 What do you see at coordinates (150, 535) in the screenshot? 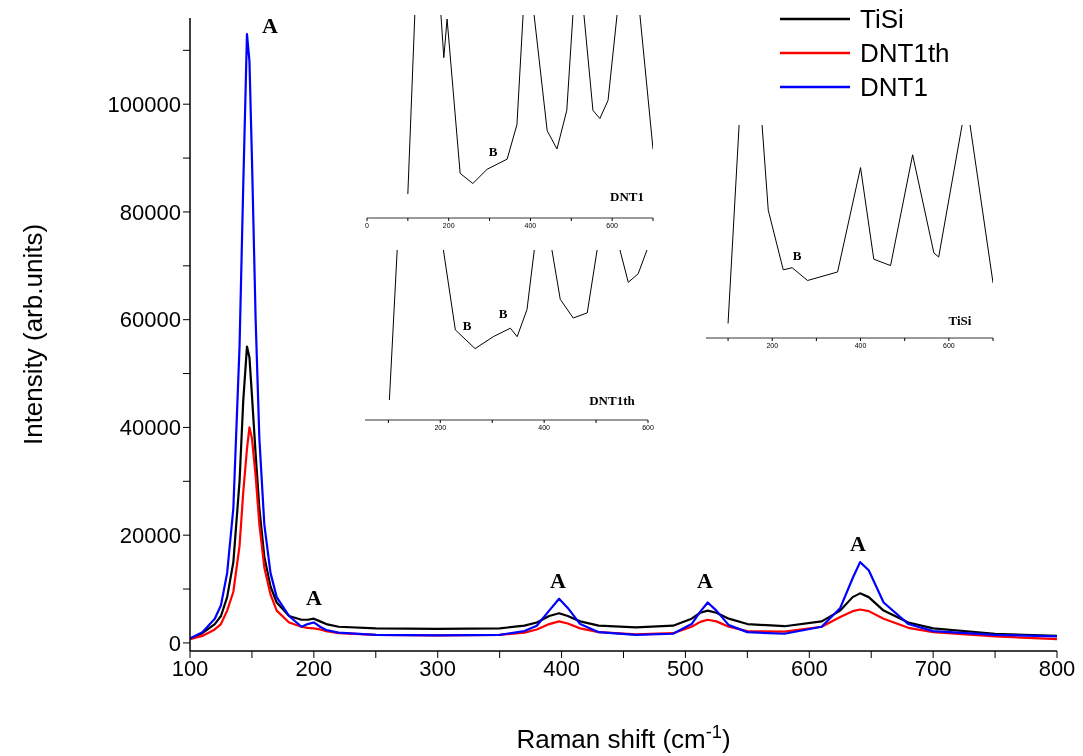
I see `y-tick-label: 20000` at bounding box center [150, 535].